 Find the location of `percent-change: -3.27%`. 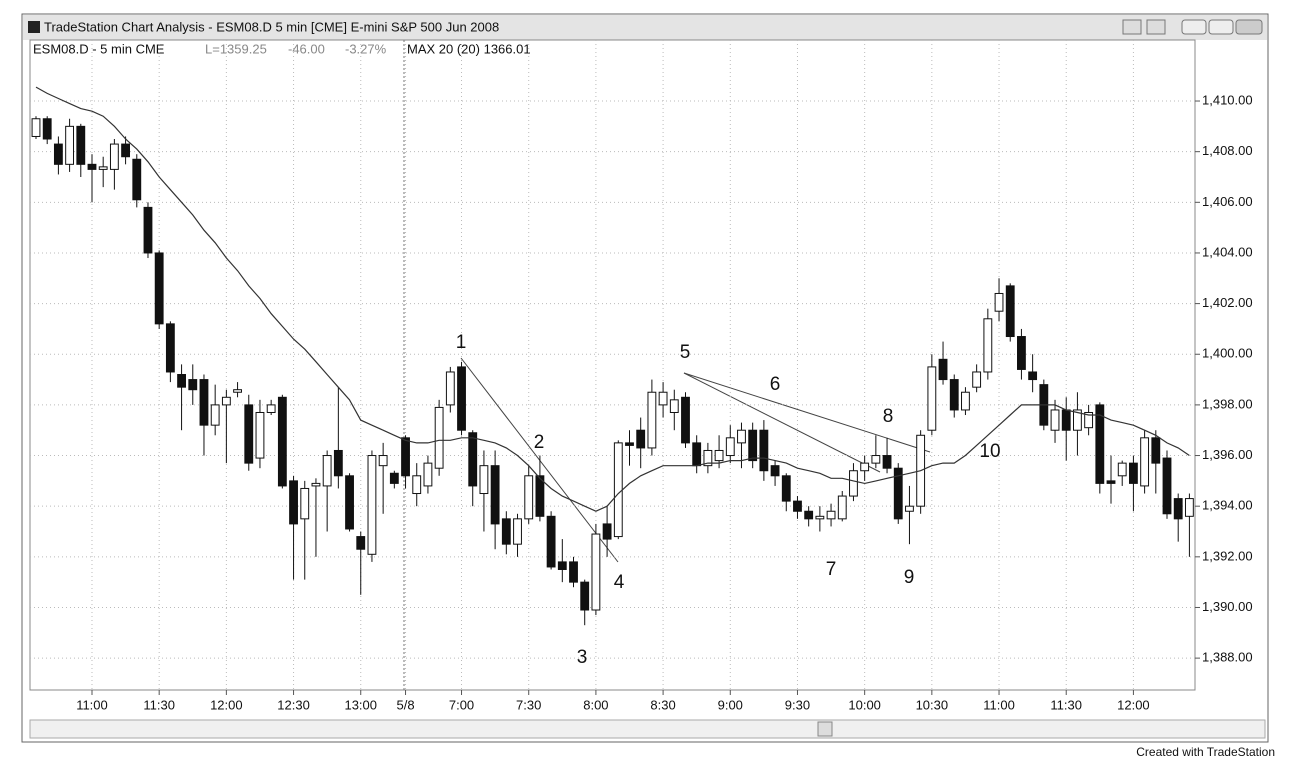

percent-change: -3.27% is located at coordinates (366, 48).